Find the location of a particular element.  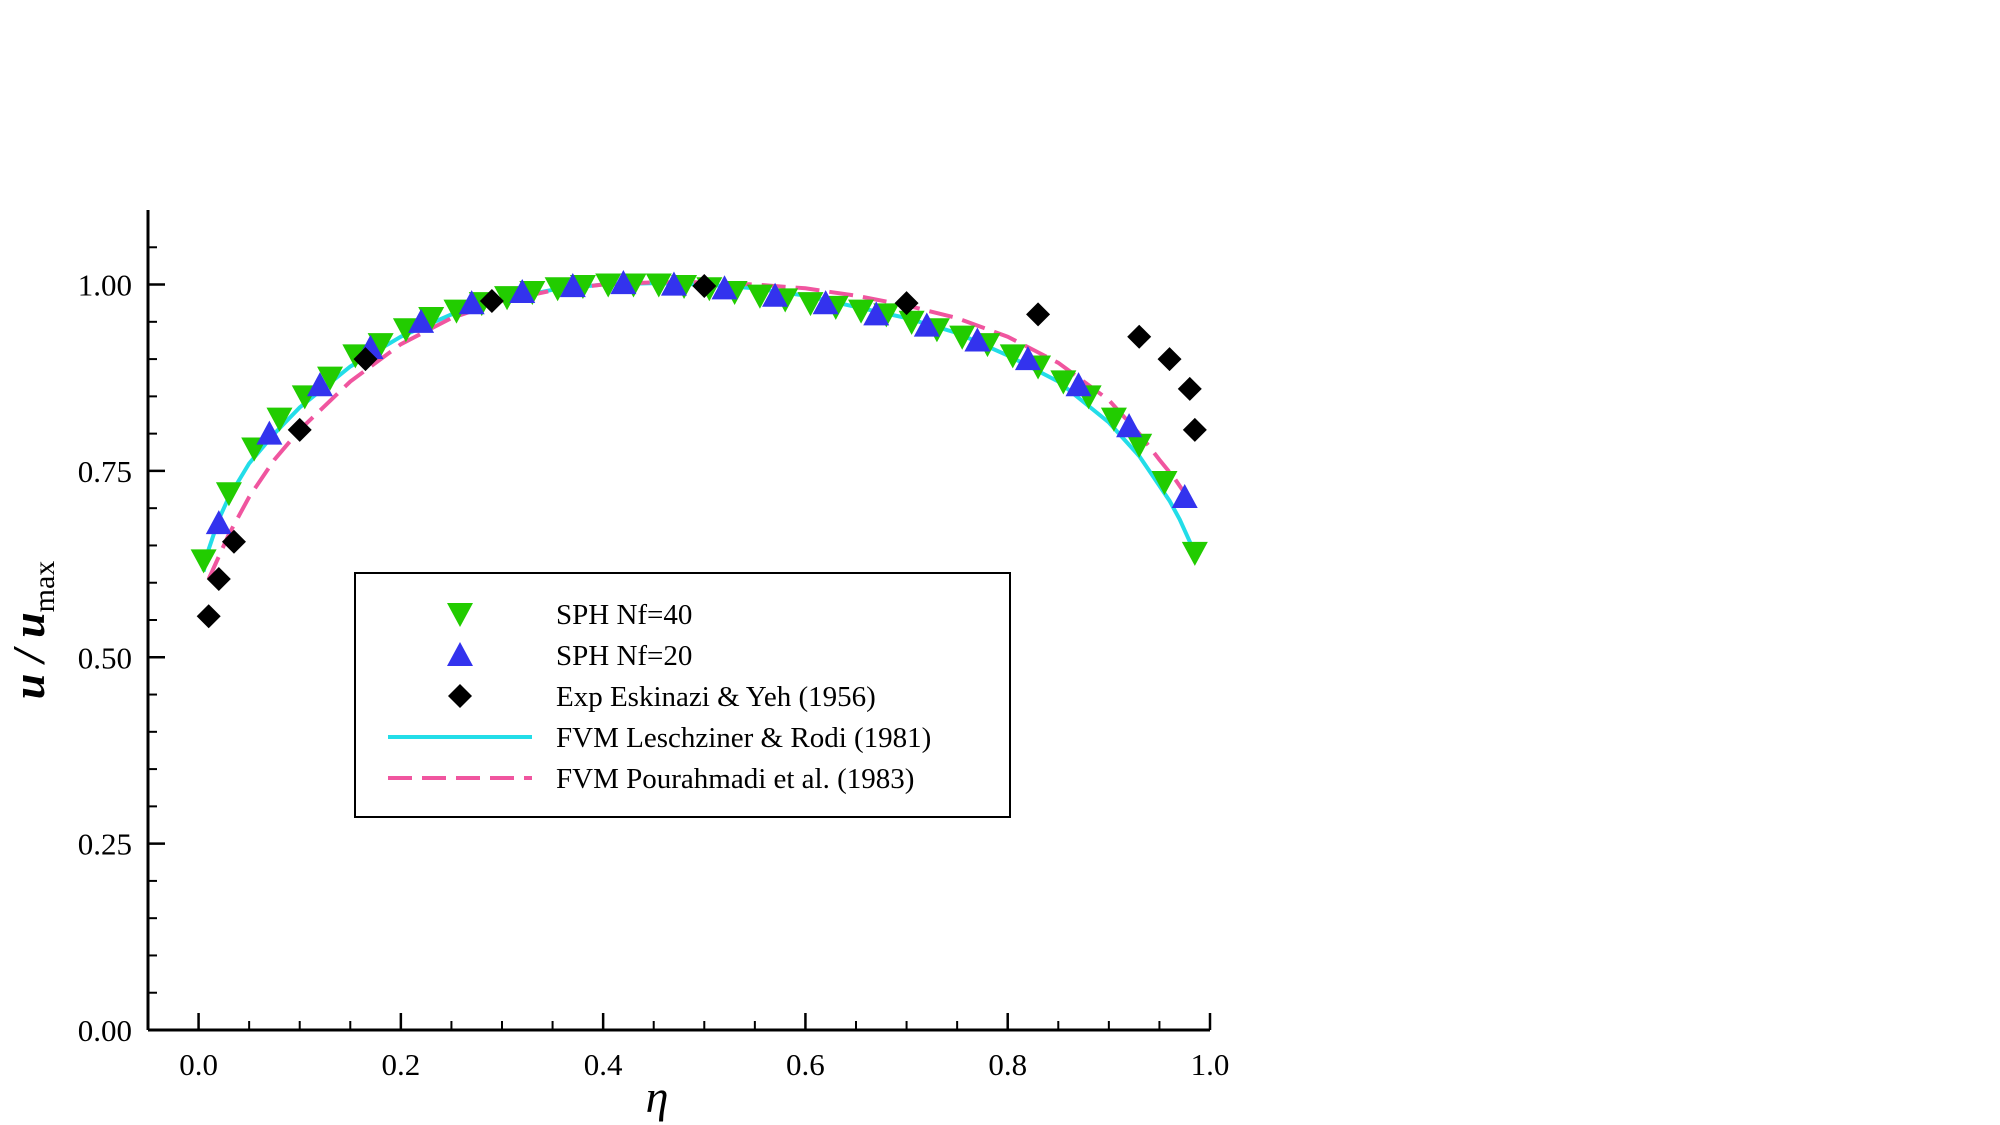

y-axis-title: u / umax is located at coordinates (32, 630).